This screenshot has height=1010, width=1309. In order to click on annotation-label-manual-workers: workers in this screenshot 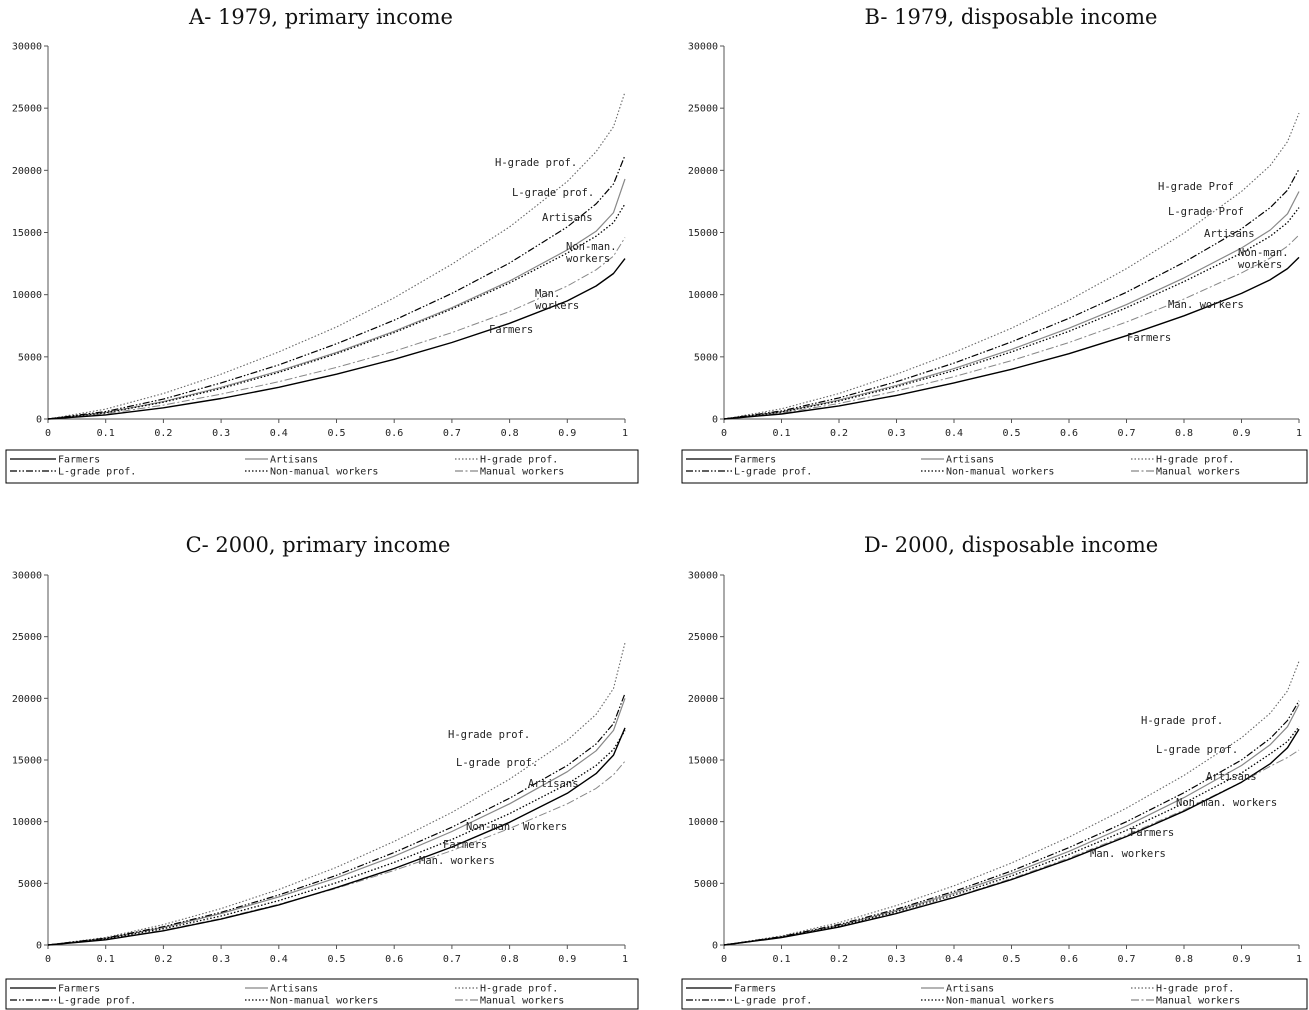, I will do `click(557, 306)`.